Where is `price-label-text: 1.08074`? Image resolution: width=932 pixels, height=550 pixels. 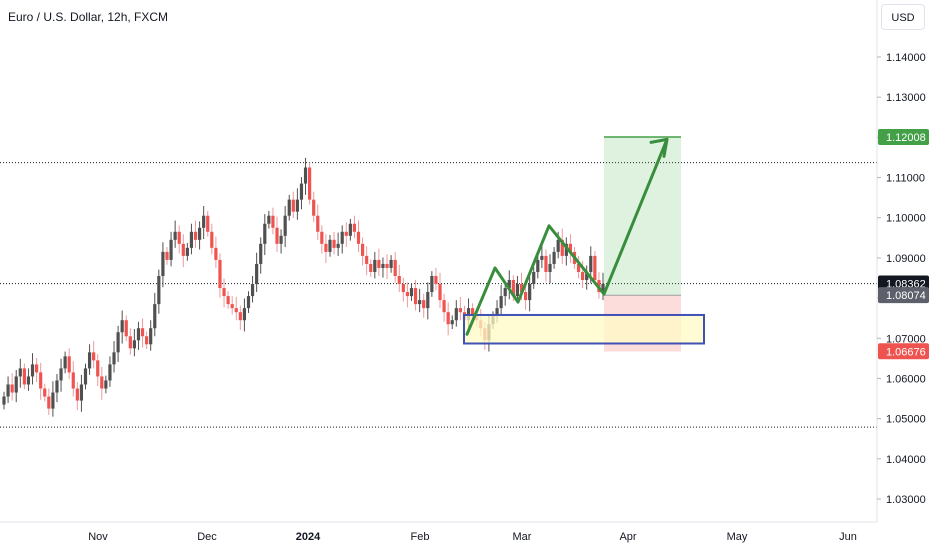 price-label-text: 1.08074 is located at coordinates (906, 296).